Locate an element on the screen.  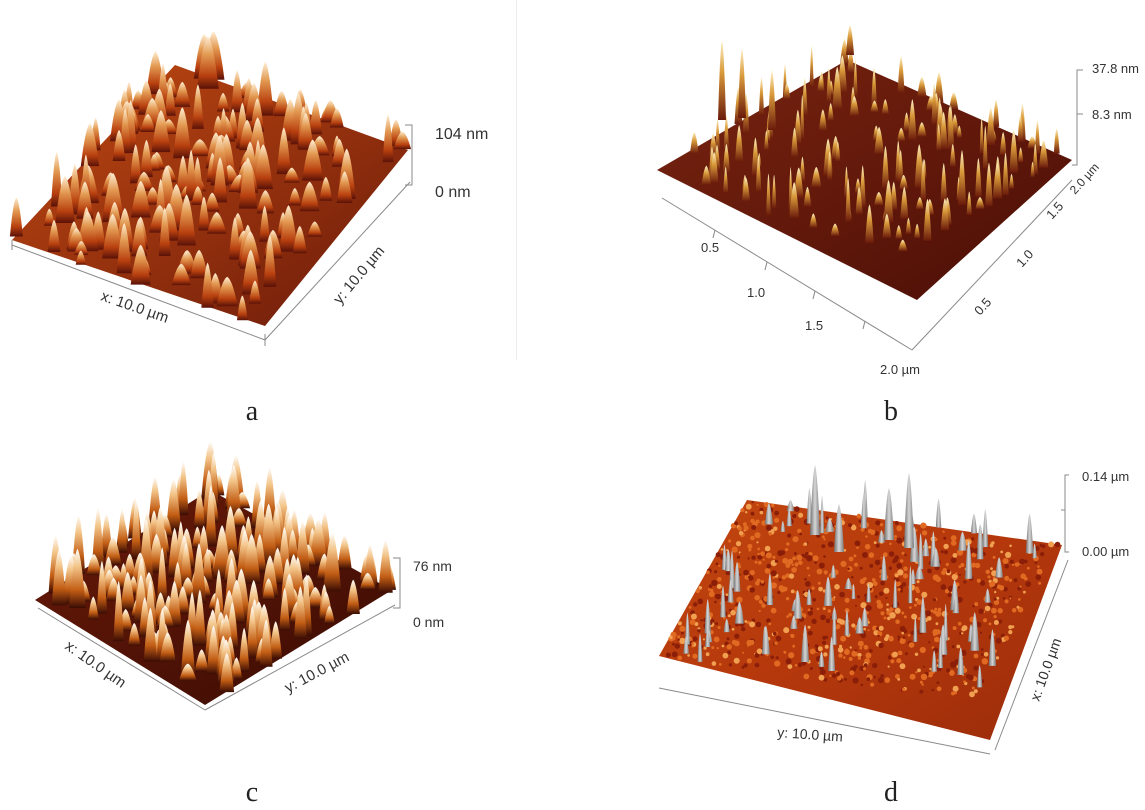
panel-c-scale-top: 76 nm is located at coordinates (432, 566).